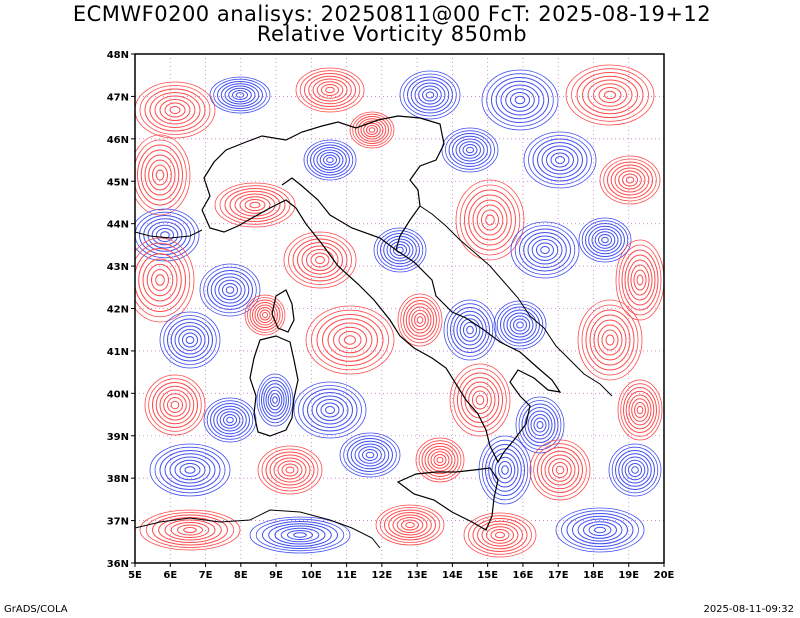 This screenshot has width=800, height=618. What do you see at coordinates (118, 225) in the screenshot?
I see `lat-tick-label: 44N` at bounding box center [118, 225].